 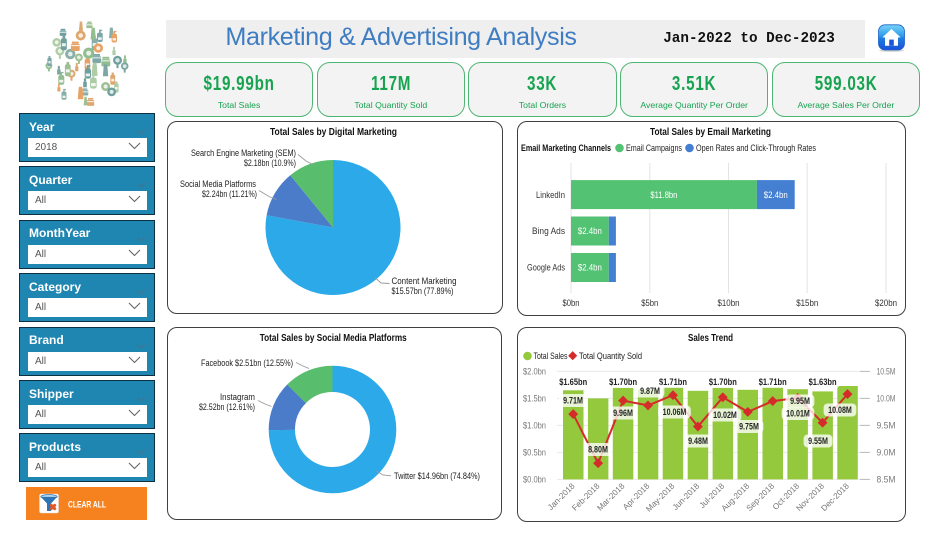 I want to click on svg-text: Dec-2018, so click(x=835, y=497).